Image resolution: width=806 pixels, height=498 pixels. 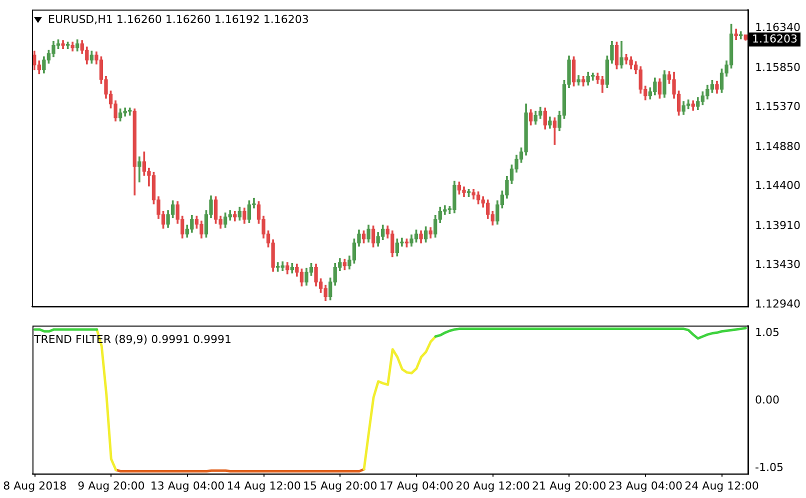 I want to click on x-tick-label: 20 Aug 12:00, so click(x=493, y=485).